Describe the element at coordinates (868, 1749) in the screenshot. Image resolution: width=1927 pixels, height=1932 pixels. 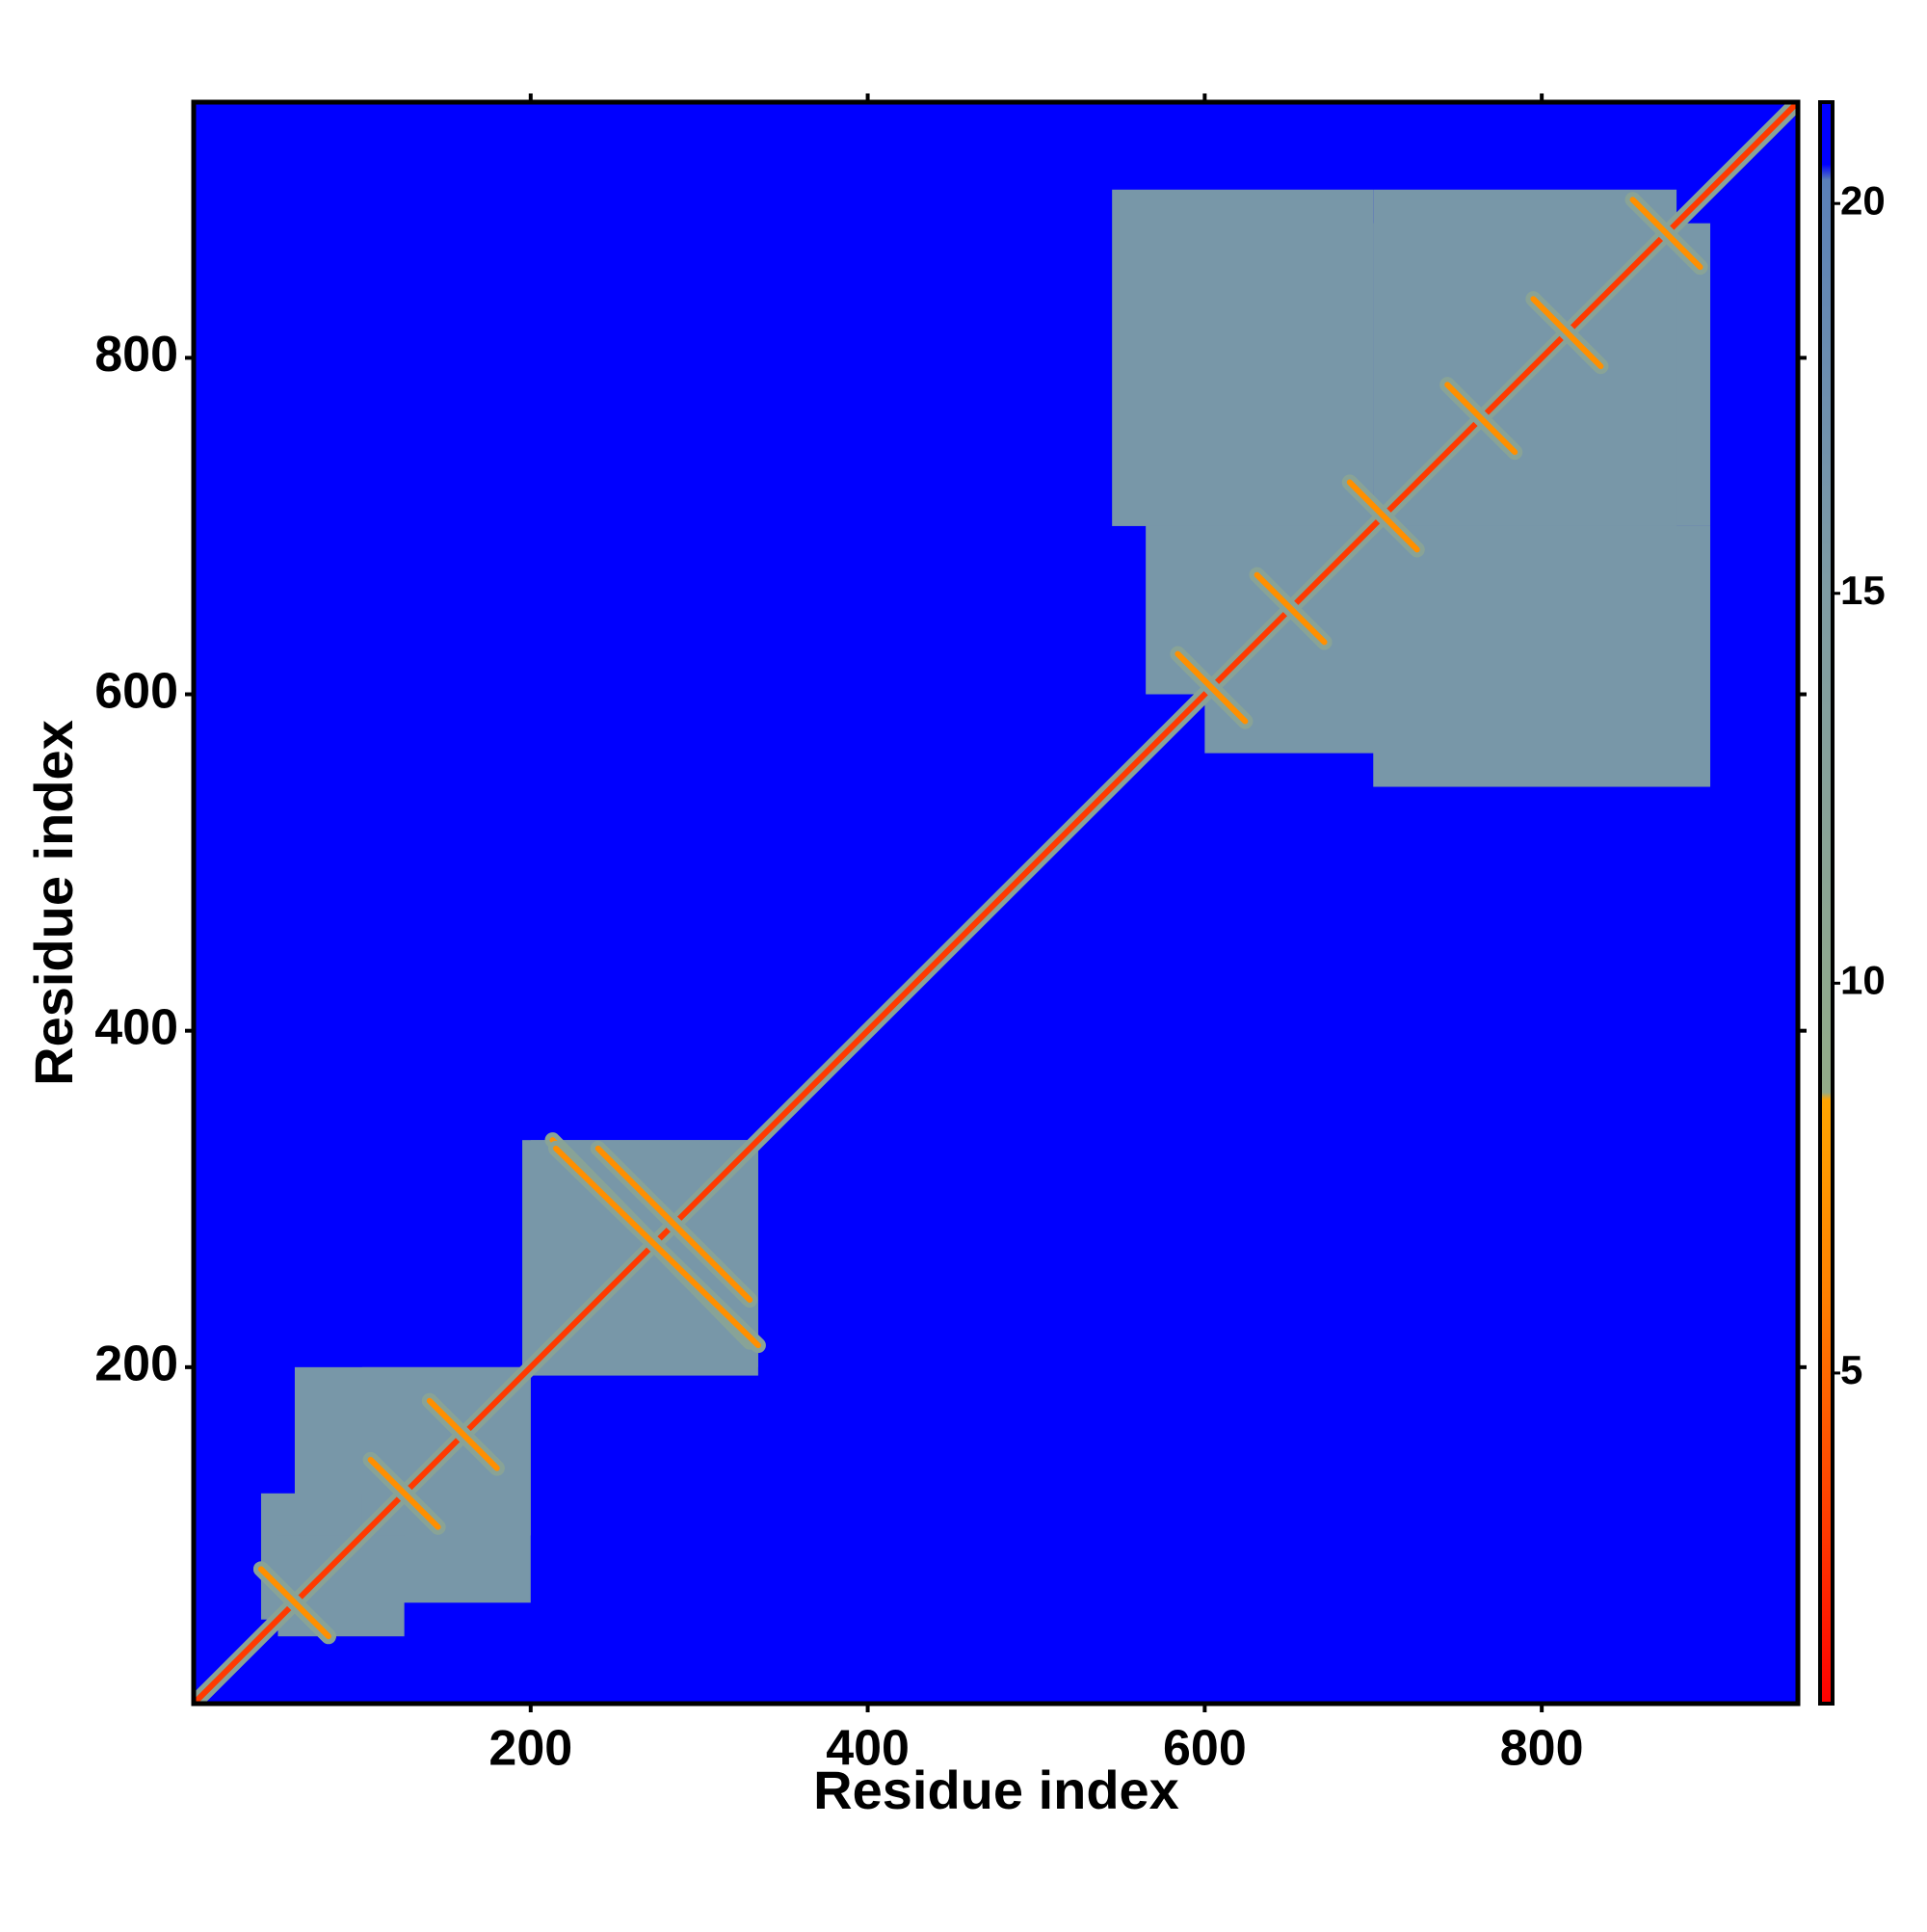
I see `x-tick-label: 400` at that location.